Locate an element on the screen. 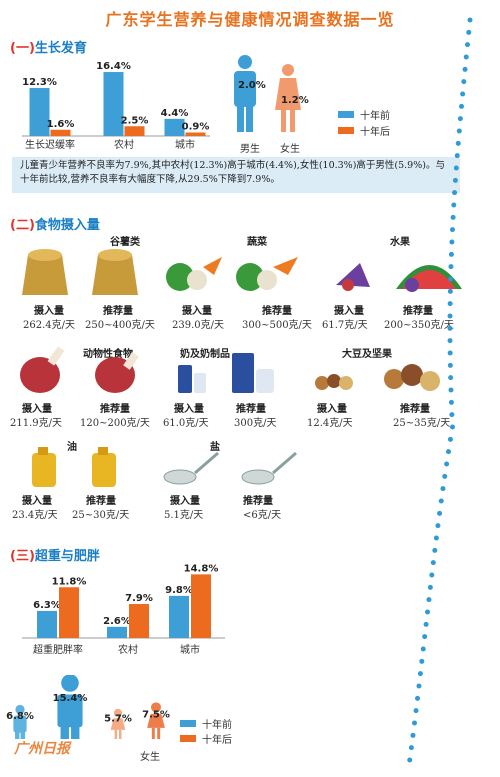  salt-intake-label: 摄入量 is located at coordinates (185, 501).